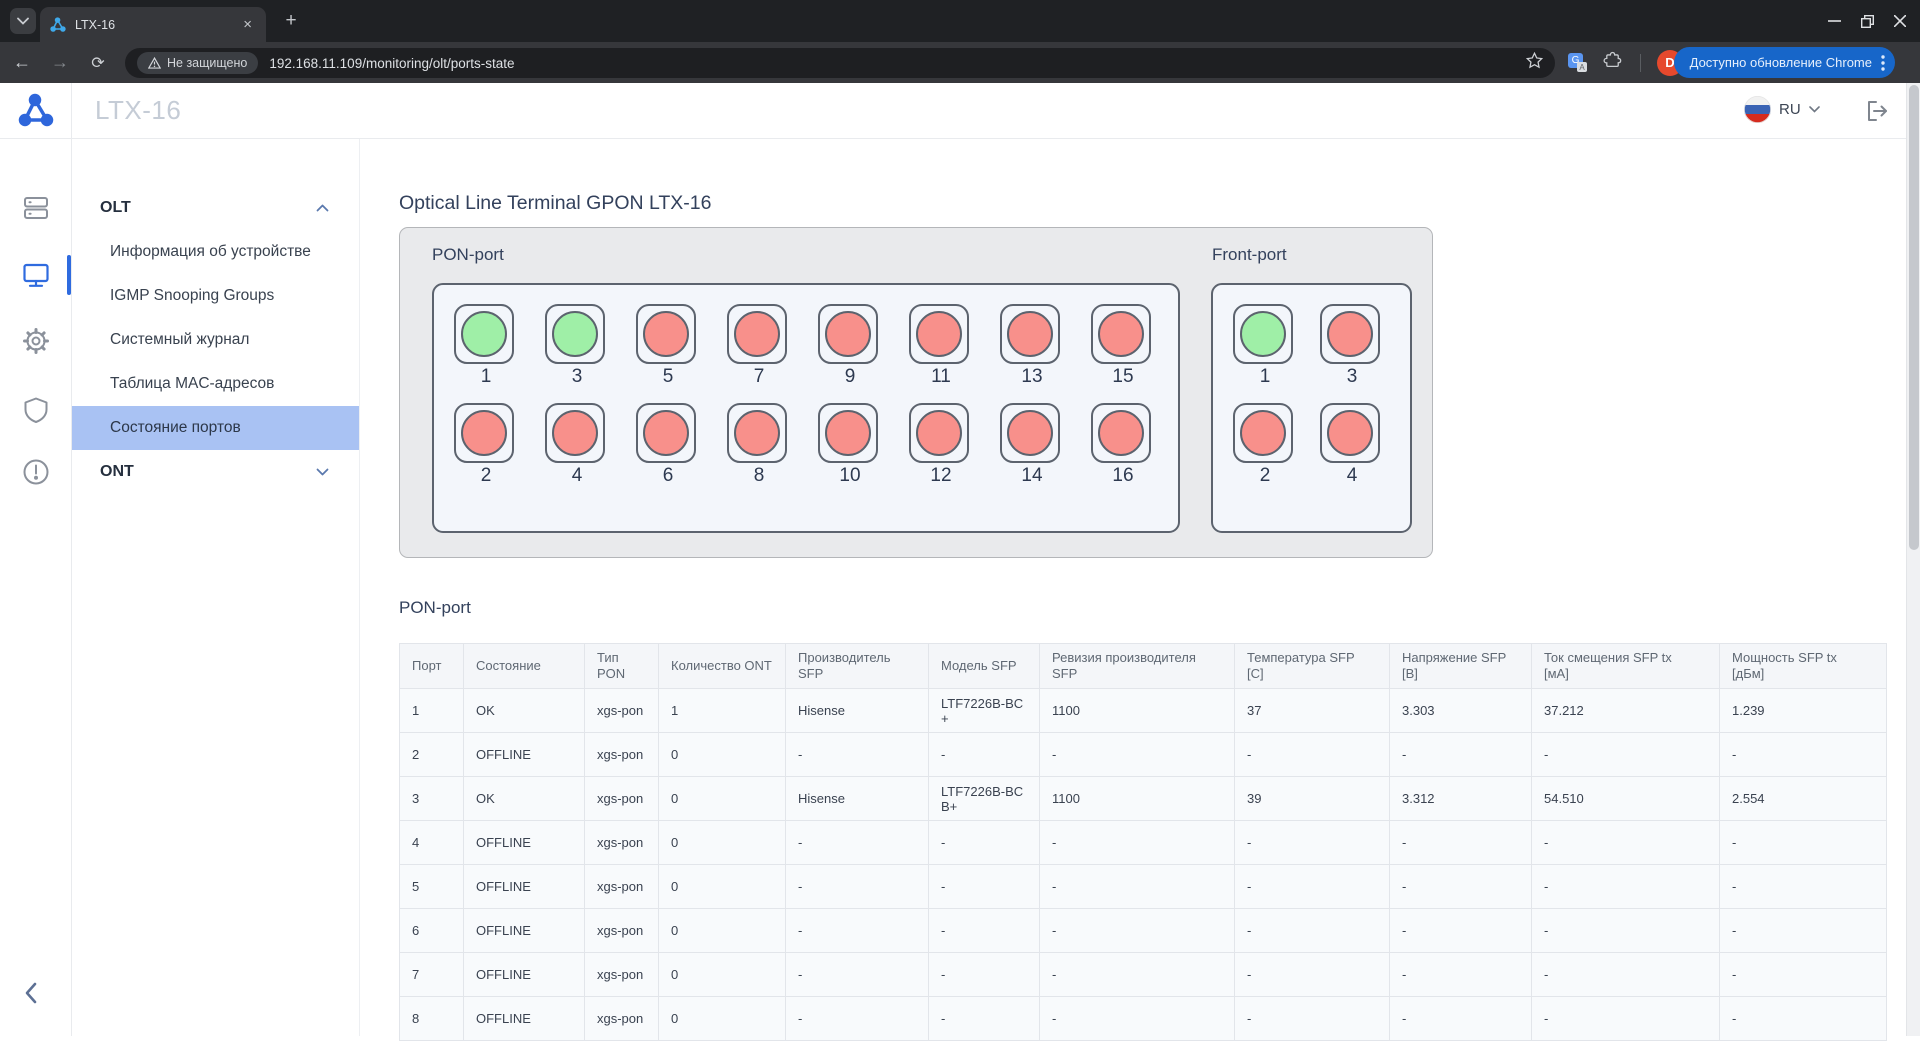 The width and height of the screenshot is (1920, 1041). I want to click on table-row: 2 OFFLINE xgs-pon 0- - - - - - -, so click(1143, 754).